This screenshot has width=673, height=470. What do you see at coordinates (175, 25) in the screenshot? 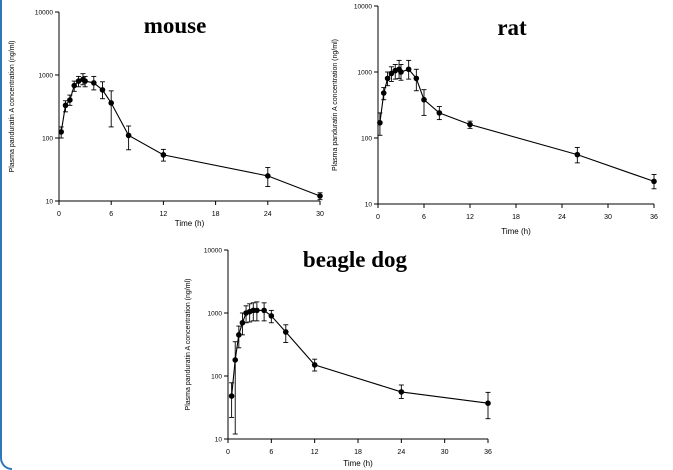
I see `chart-title: mouse` at bounding box center [175, 25].